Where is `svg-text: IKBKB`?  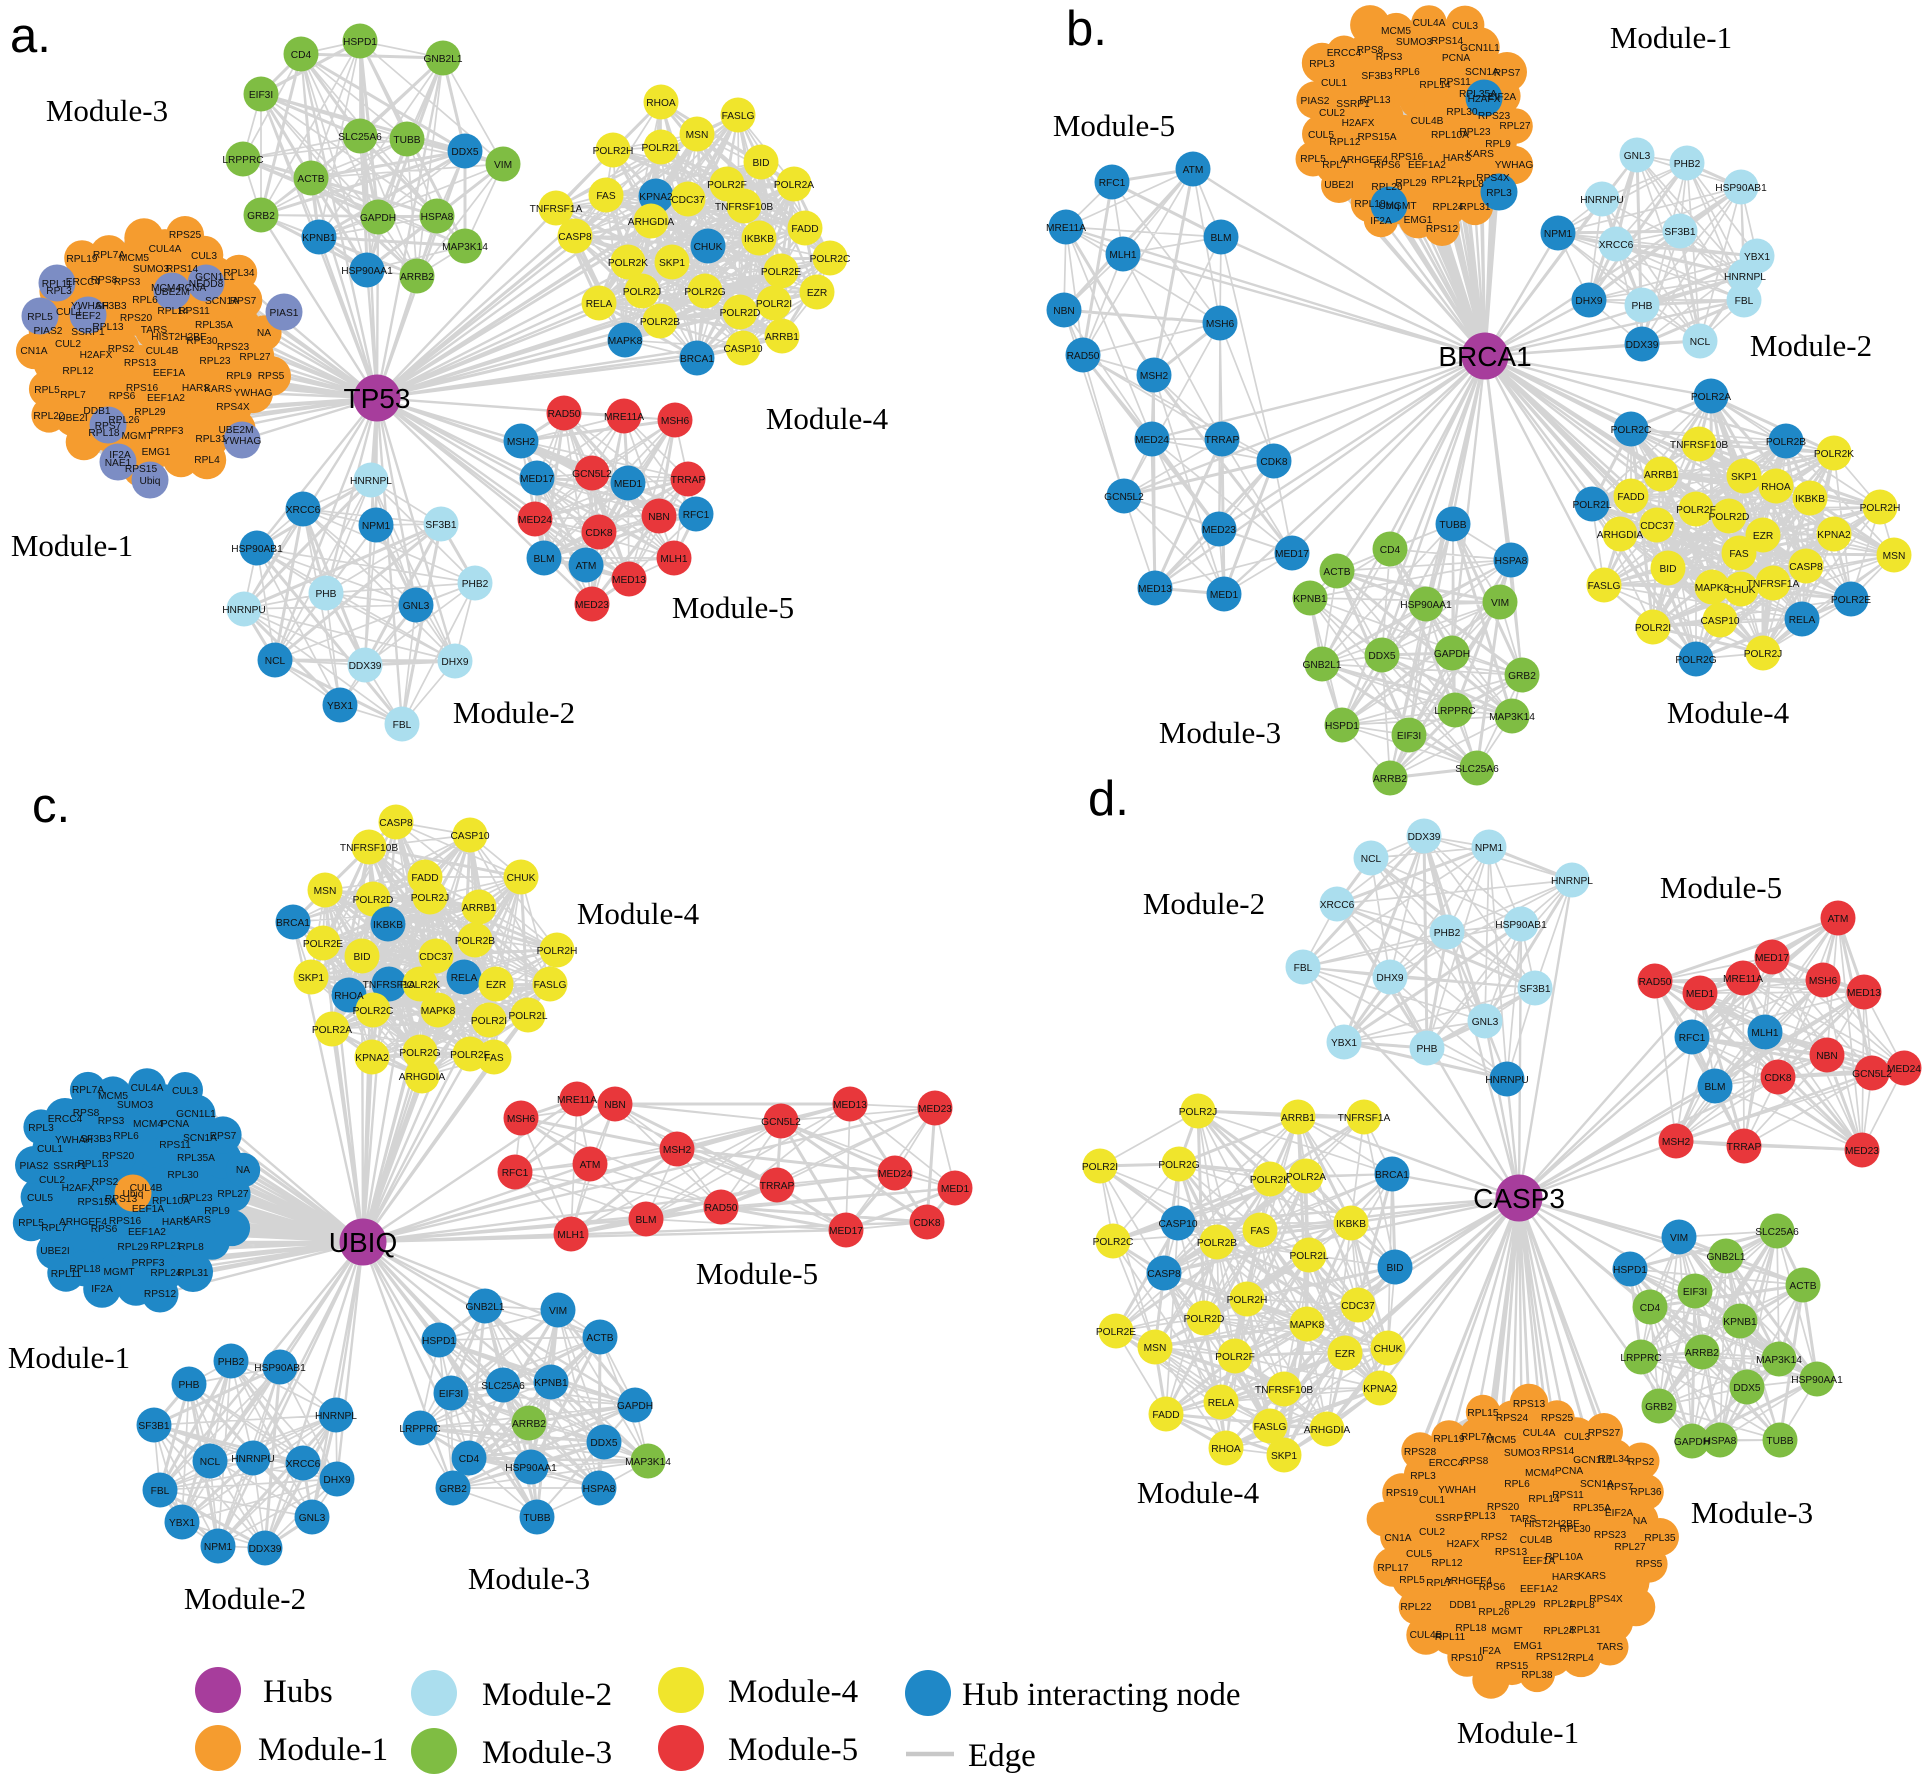 svg-text: IKBKB is located at coordinates (1810, 499).